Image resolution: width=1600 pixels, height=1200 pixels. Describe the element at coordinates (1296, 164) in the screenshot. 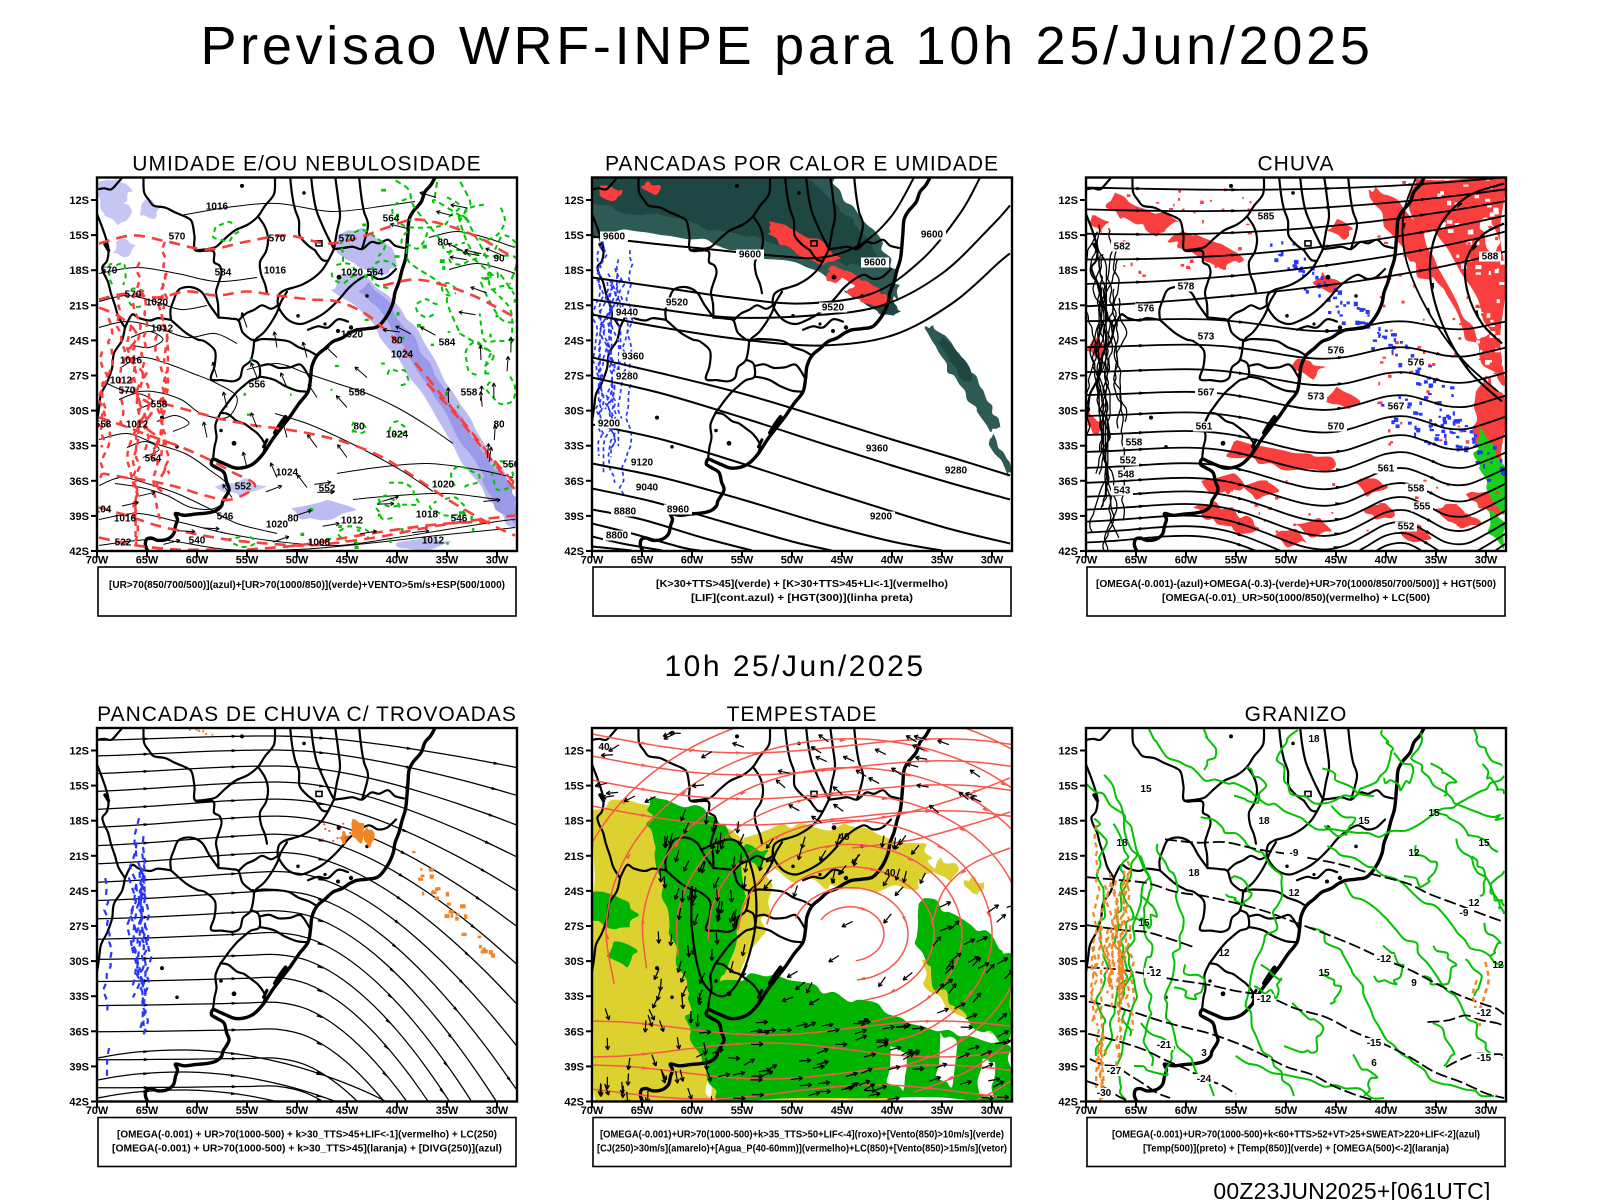

I see `svg-text: CHUVA` at that location.